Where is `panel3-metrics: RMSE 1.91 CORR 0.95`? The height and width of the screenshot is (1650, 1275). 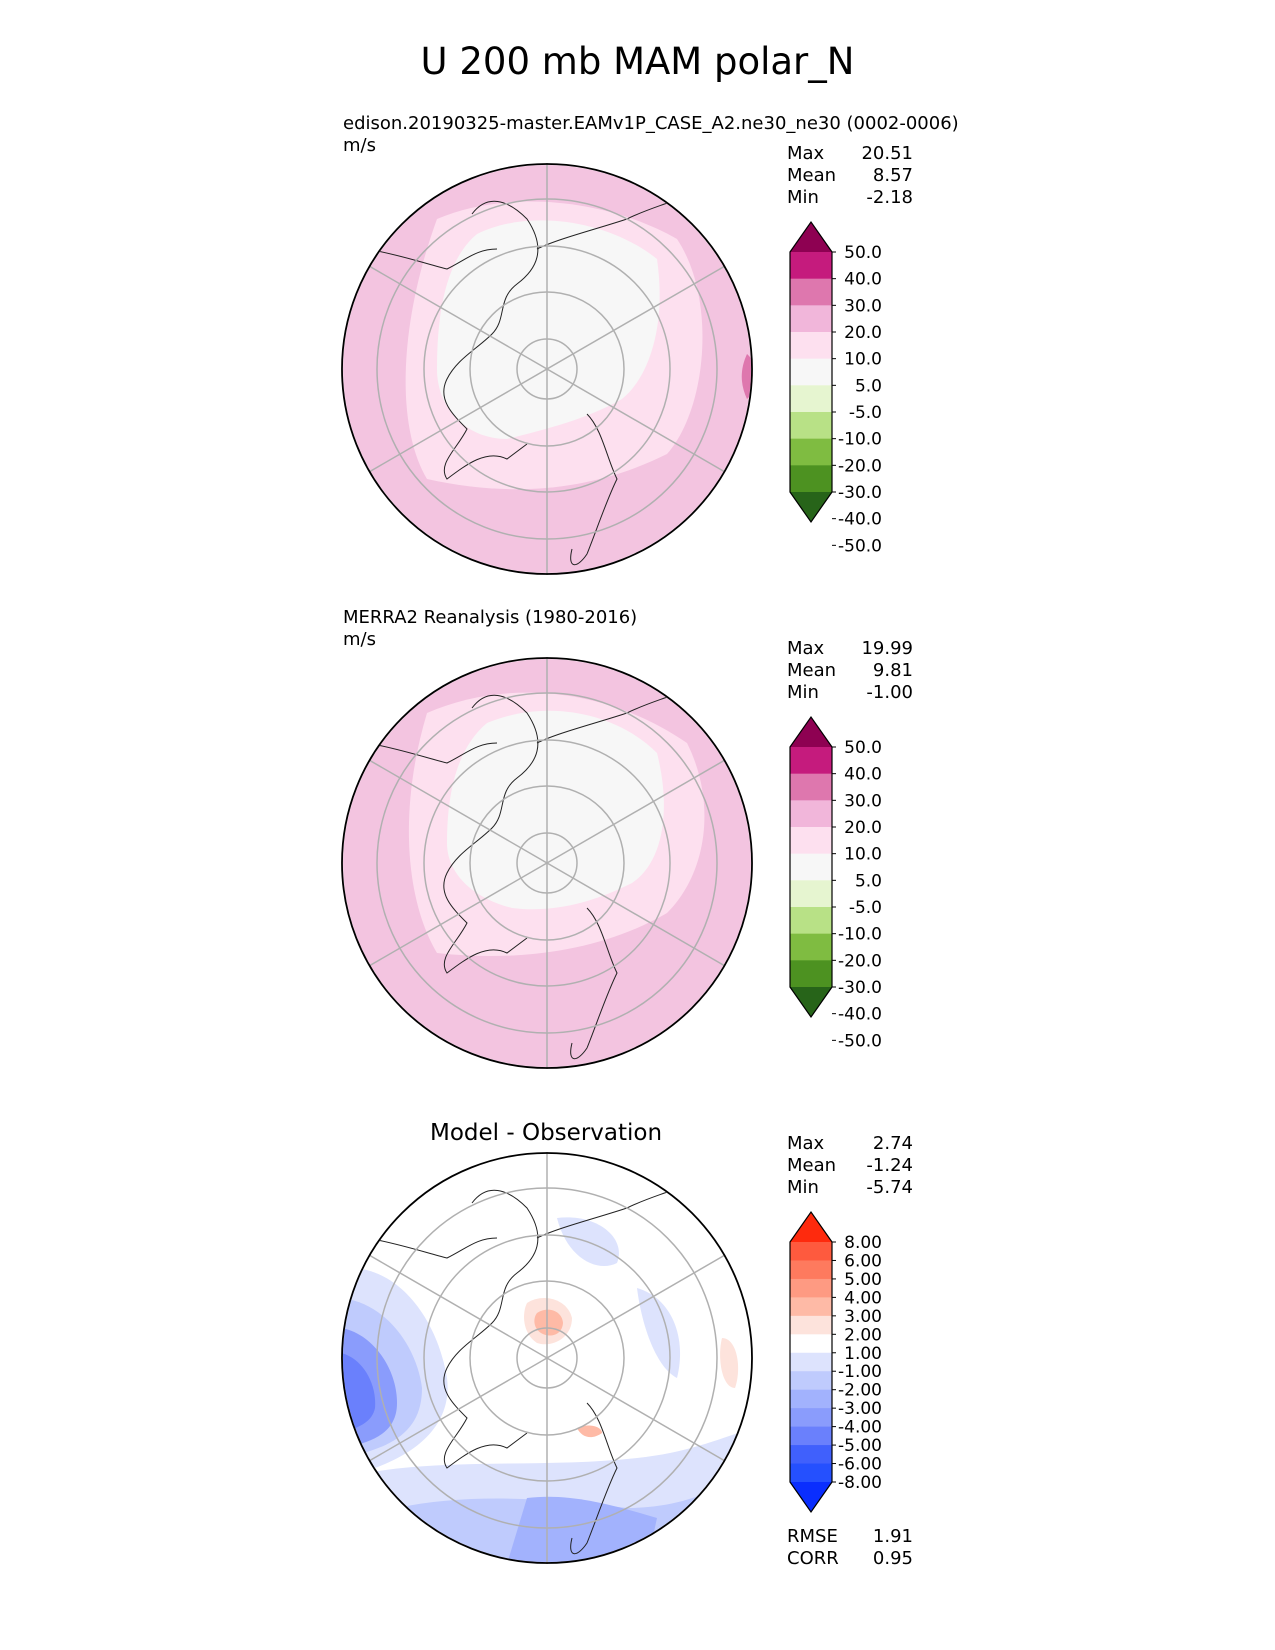 panel3-metrics: RMSE 1.91 CORR 0.95 is located at coordinates (850, 1548).